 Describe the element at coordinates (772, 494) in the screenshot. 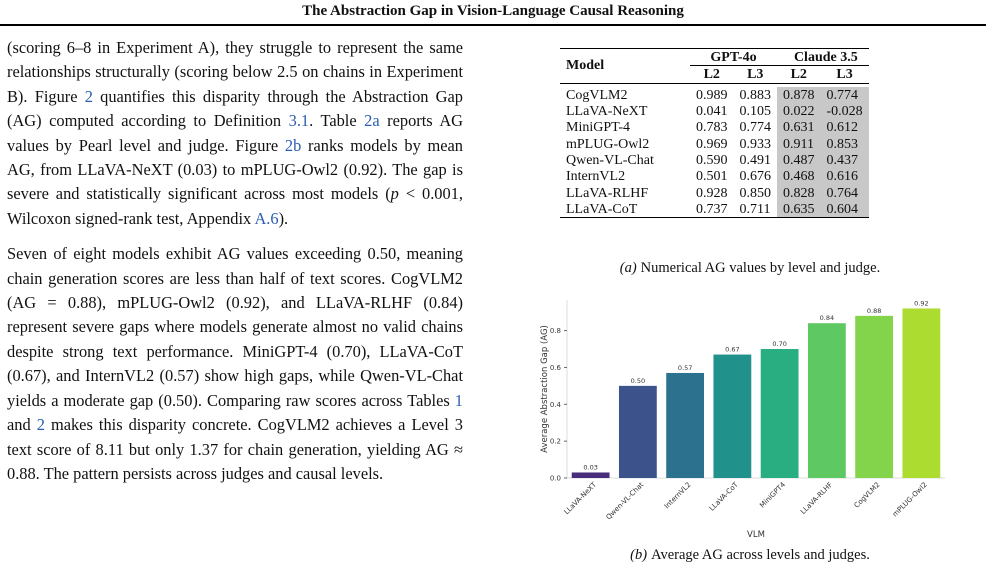

I see `x-tick-label: MiniGPT4` at that location.